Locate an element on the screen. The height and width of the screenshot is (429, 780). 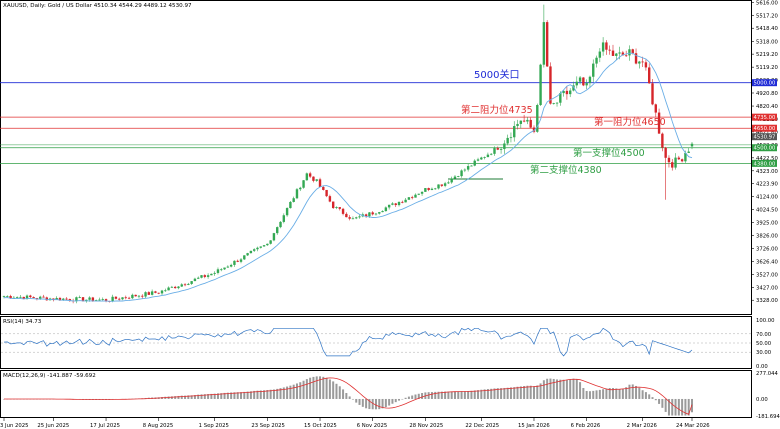
price-tick-label: 5119.20 is located at coordinates (767, 68).